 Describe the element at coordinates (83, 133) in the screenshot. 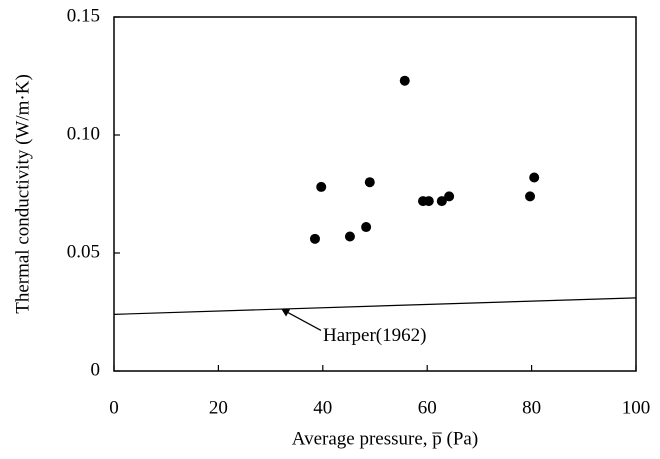

I see `y-tick-label: 0.10` at that location.